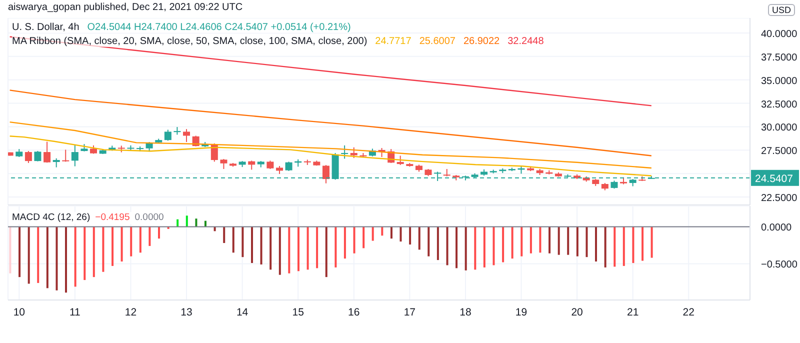  I want to click on y-tick-label: 35.0000, so click(779, 81).